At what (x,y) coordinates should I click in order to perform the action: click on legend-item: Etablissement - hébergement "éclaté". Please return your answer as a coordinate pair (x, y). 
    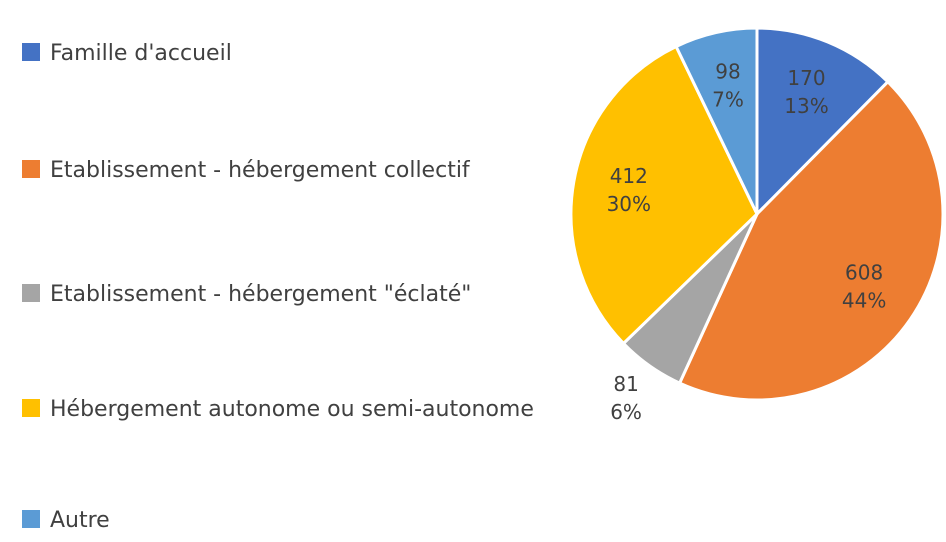
    Looking at the image, I should click on (296, 295).